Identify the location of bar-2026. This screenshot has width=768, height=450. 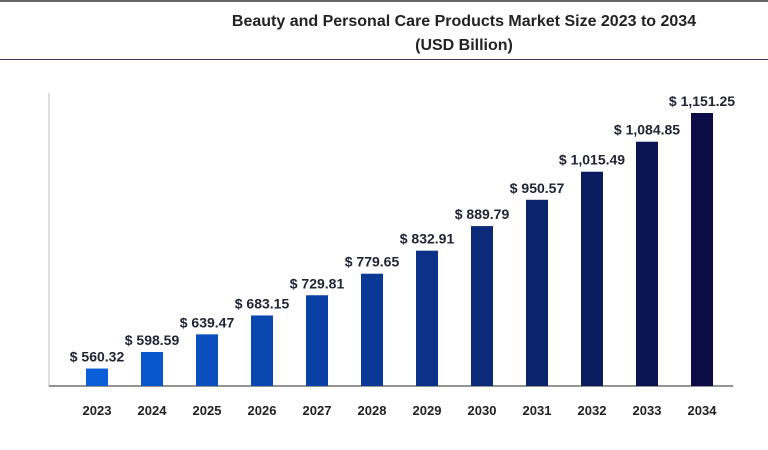
(262, 350).